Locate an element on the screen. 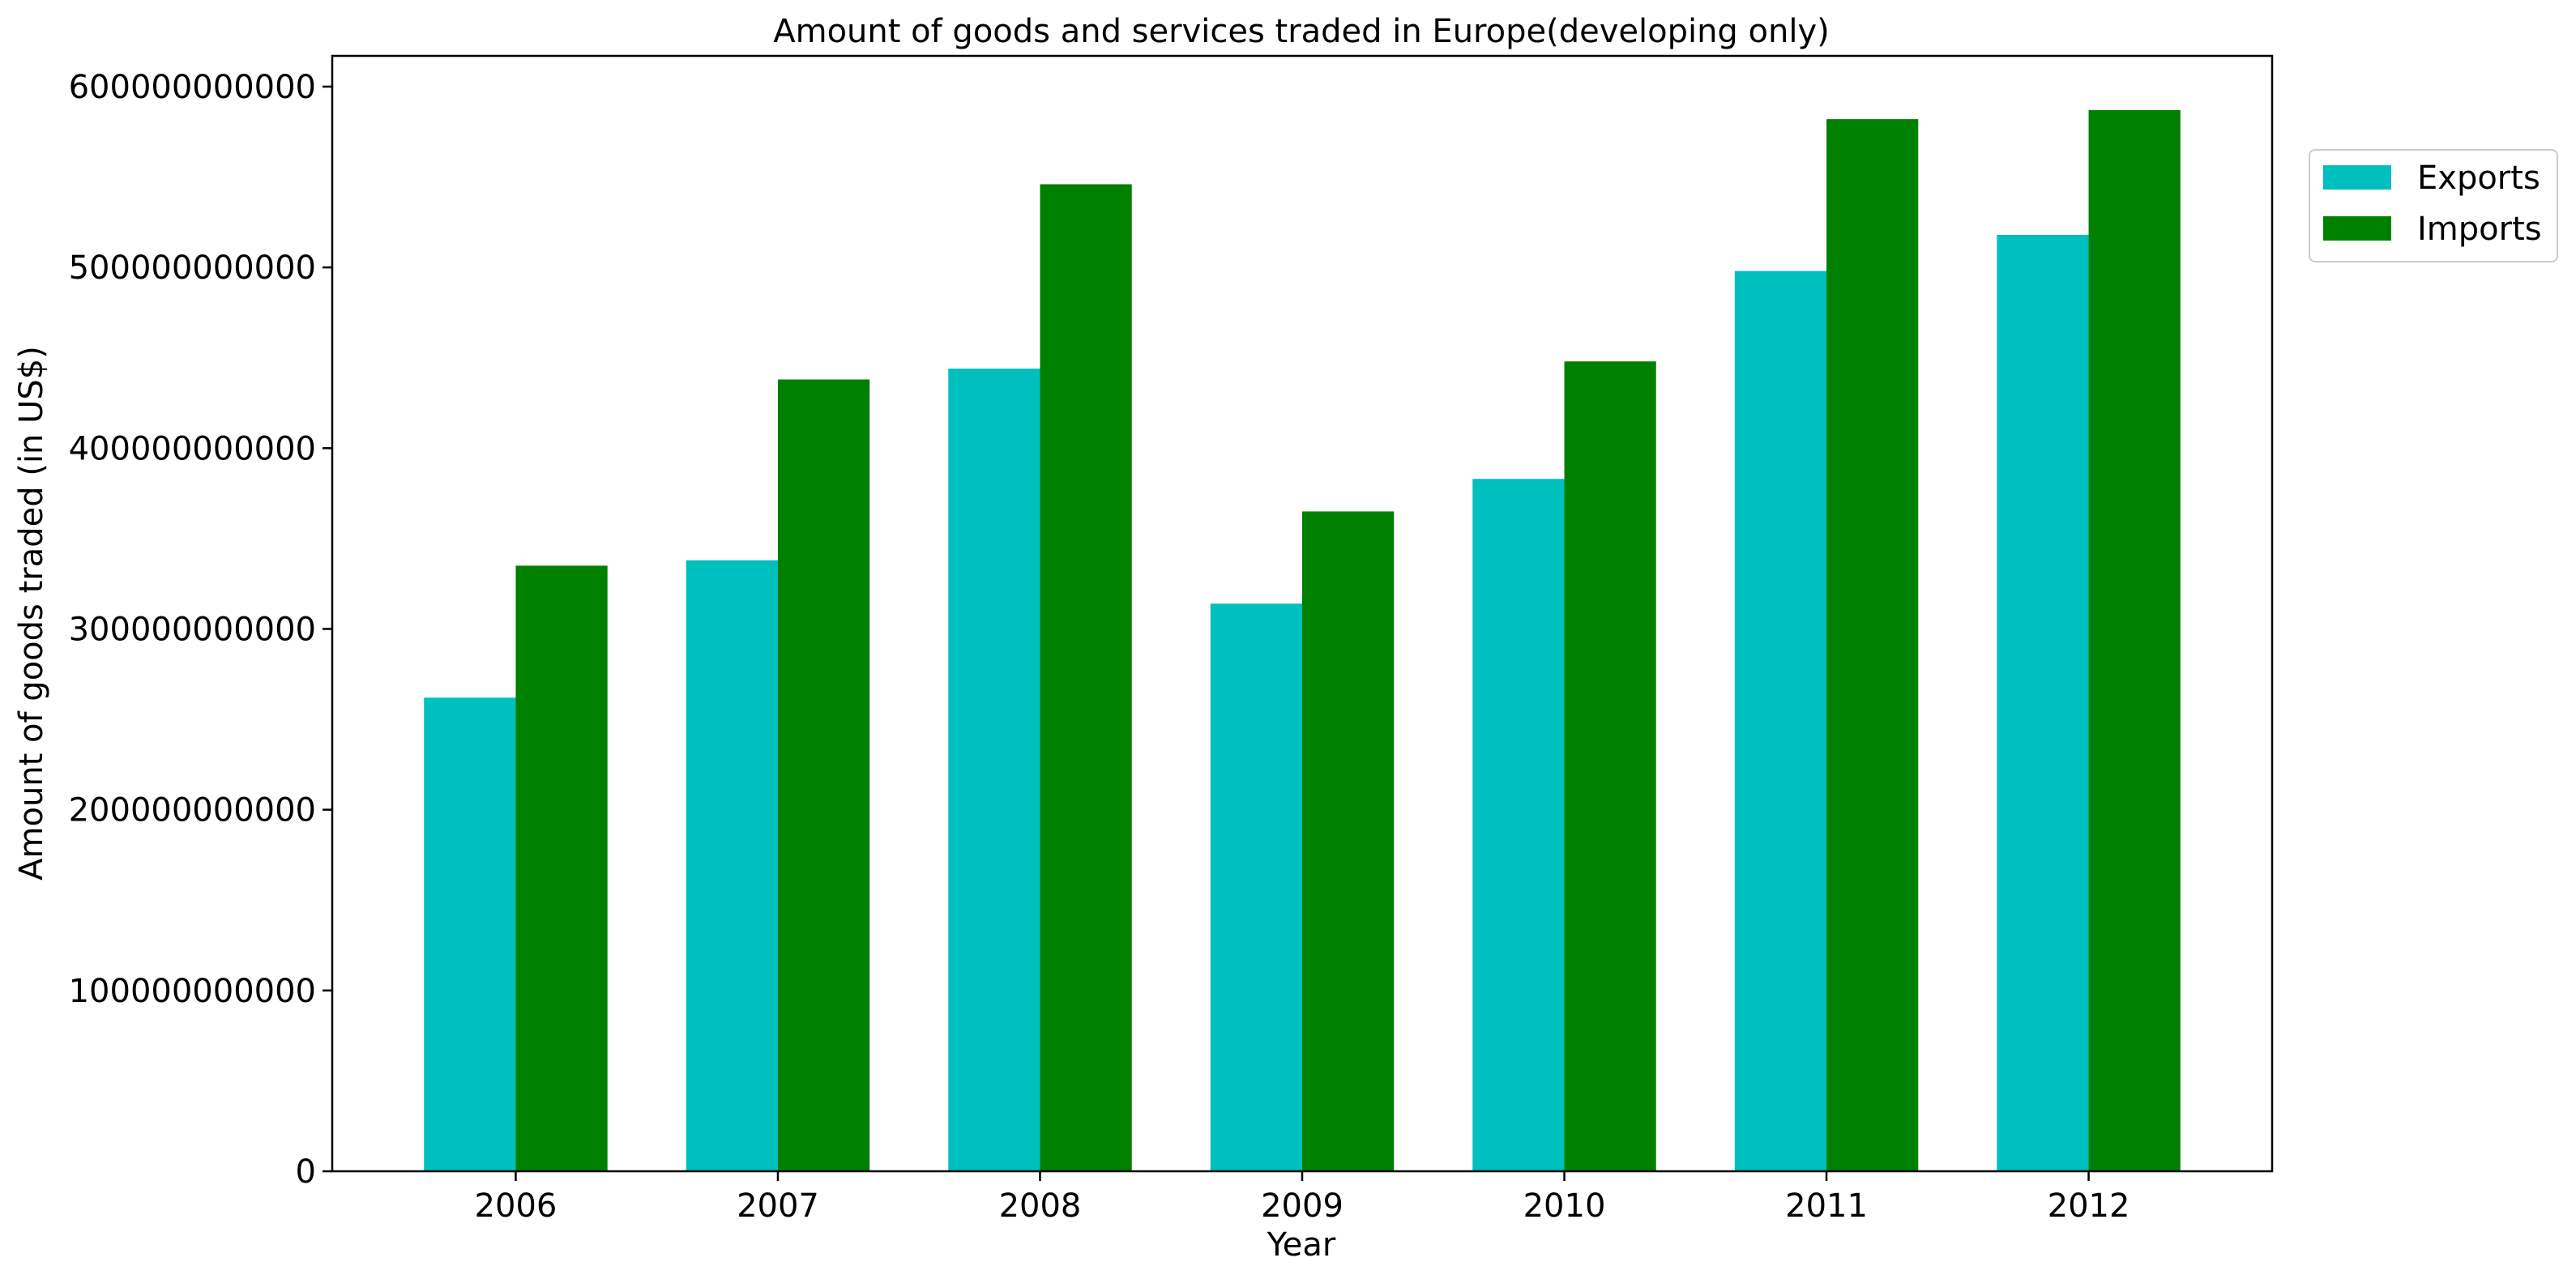  y-tick-label: 0 is located at coordinates (306, 1172).